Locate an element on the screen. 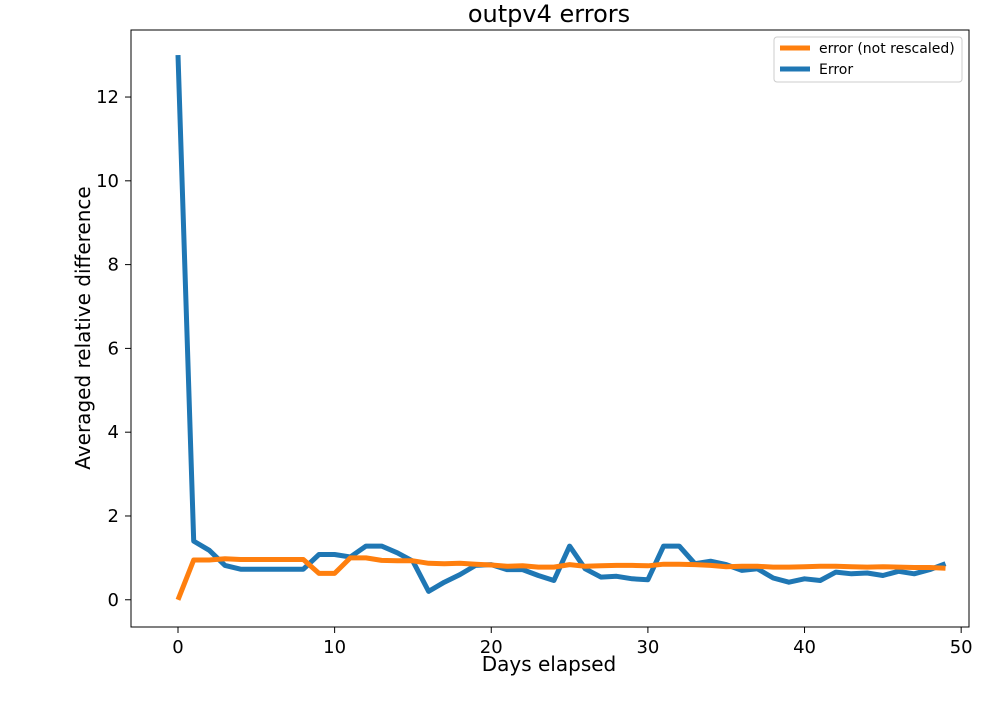 This screenshot has height=720, width=1008. x-axis: 0 10 20 30 40 50 is located at coordinates (572, 642).